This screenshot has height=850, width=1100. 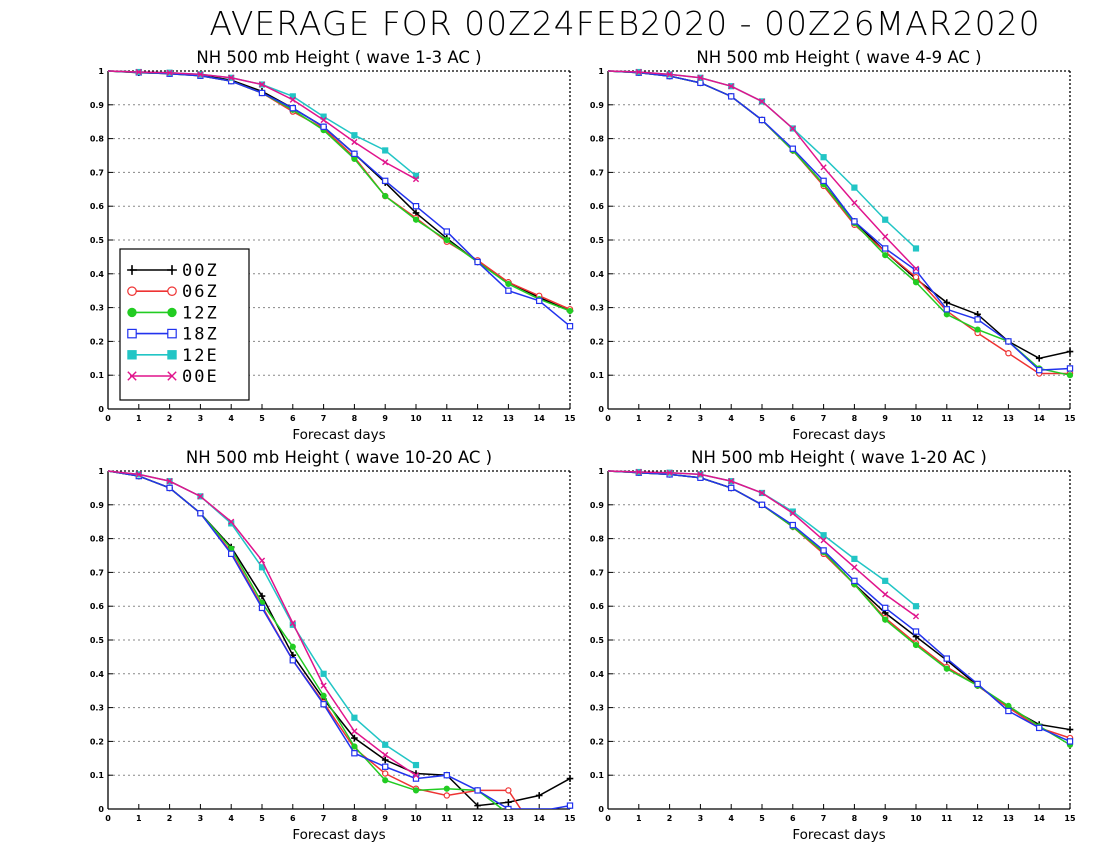 I want to click on y-tick-label: 0.5, so click(x=597, y=240).